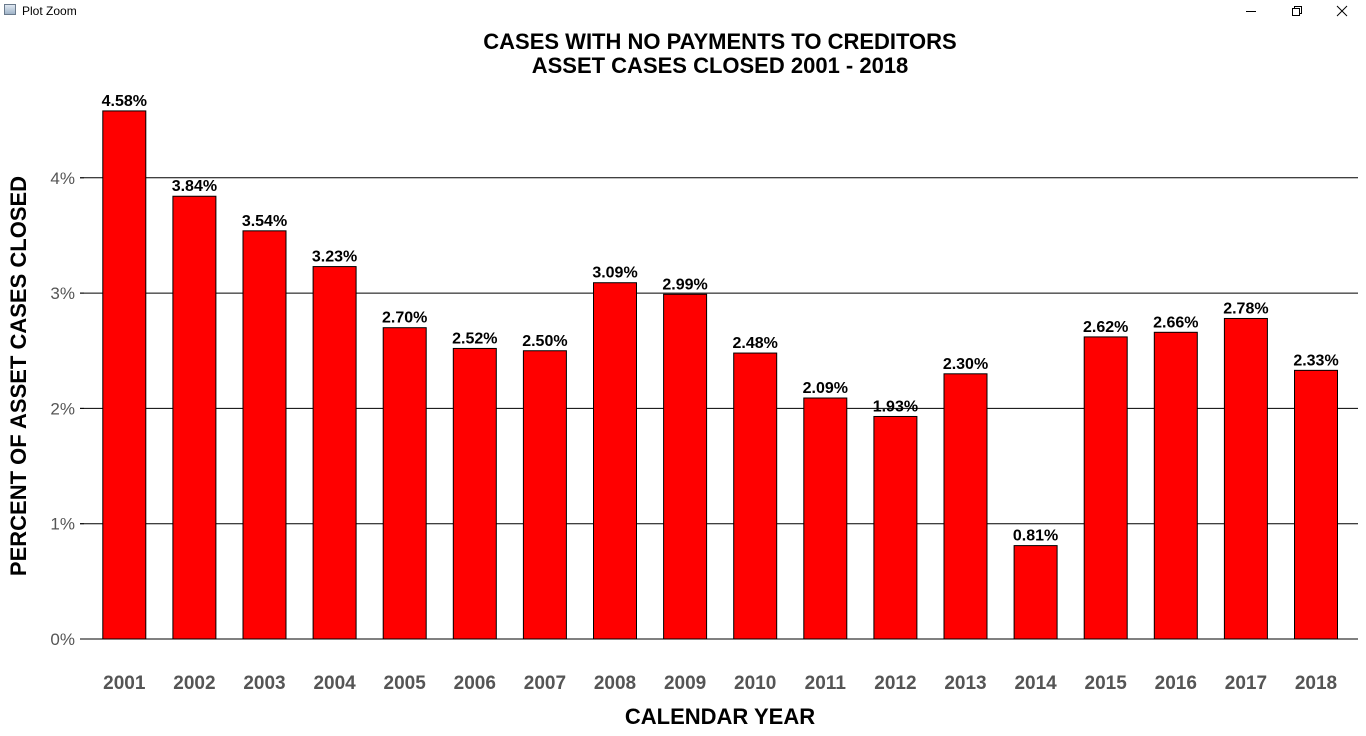 Image resolution: width=1366 pixels, height=736 pixels. I want to click on x-tick-label-2006: 2006, so click(475, 683).